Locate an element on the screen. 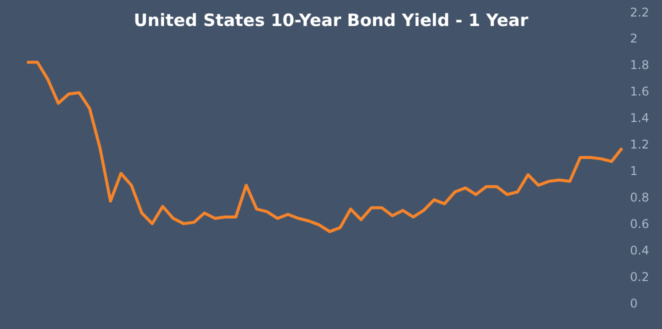 The image size is (662, 329). y-tick-label: 0.6 is located at coordinates (640, 223).